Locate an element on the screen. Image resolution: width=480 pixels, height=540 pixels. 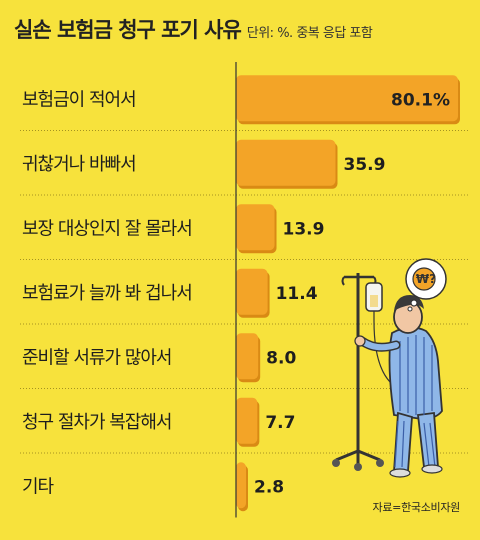
chart-subtitle: 단위: %. 중복 응답 포함 is located at coordinates (309, 33).